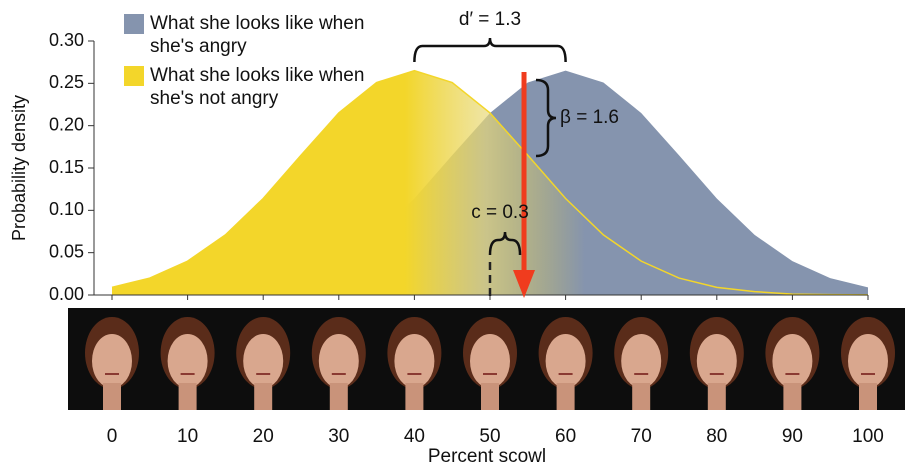  I want to click on x-tick-label: 60, so click(565, 436).